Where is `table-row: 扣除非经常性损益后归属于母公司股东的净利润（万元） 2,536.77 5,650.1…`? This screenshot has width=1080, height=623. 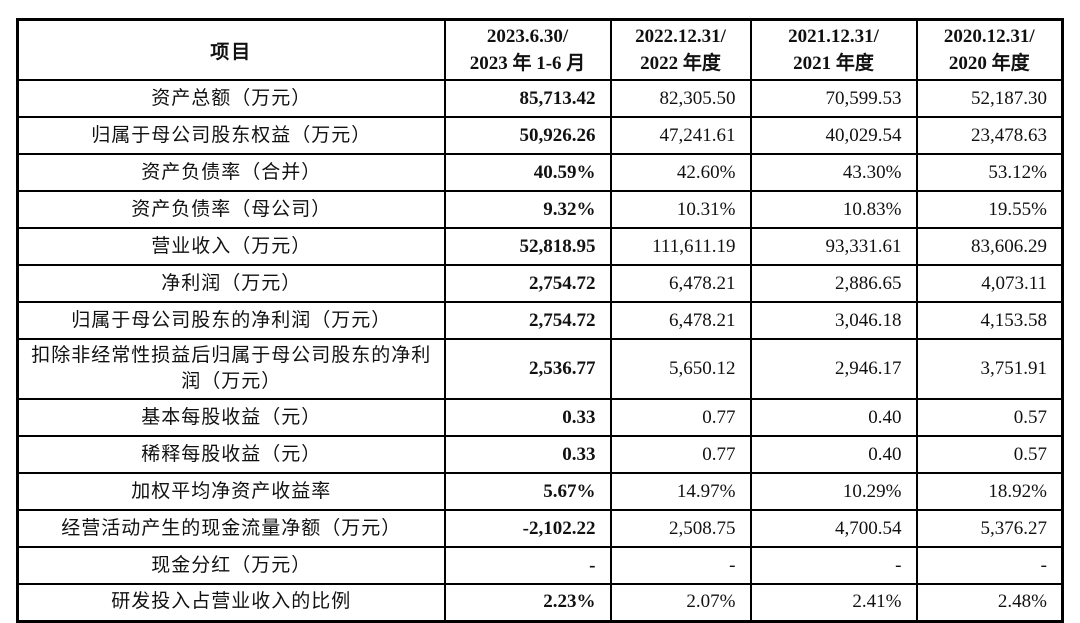 table-row: 扣除非经常性损益后归属于母公司股东的净利润（万元） 2,536.77 5,650.1… is located at coordinates (540, 369).